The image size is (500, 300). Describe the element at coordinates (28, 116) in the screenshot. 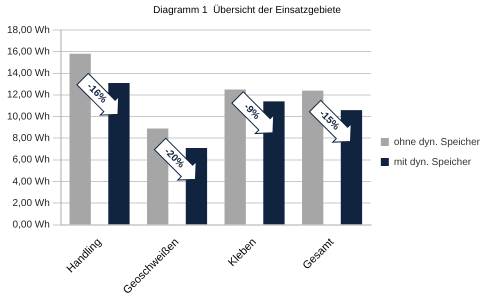

I see `y-tick-label: 10,00 Wh` at that location.